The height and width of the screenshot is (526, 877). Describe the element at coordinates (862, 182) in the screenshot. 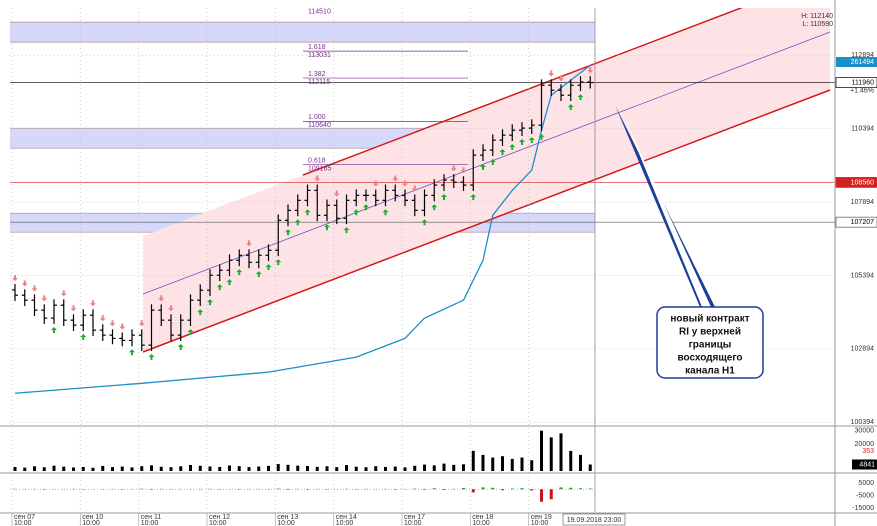

I see `price-label: 108560` at that location.